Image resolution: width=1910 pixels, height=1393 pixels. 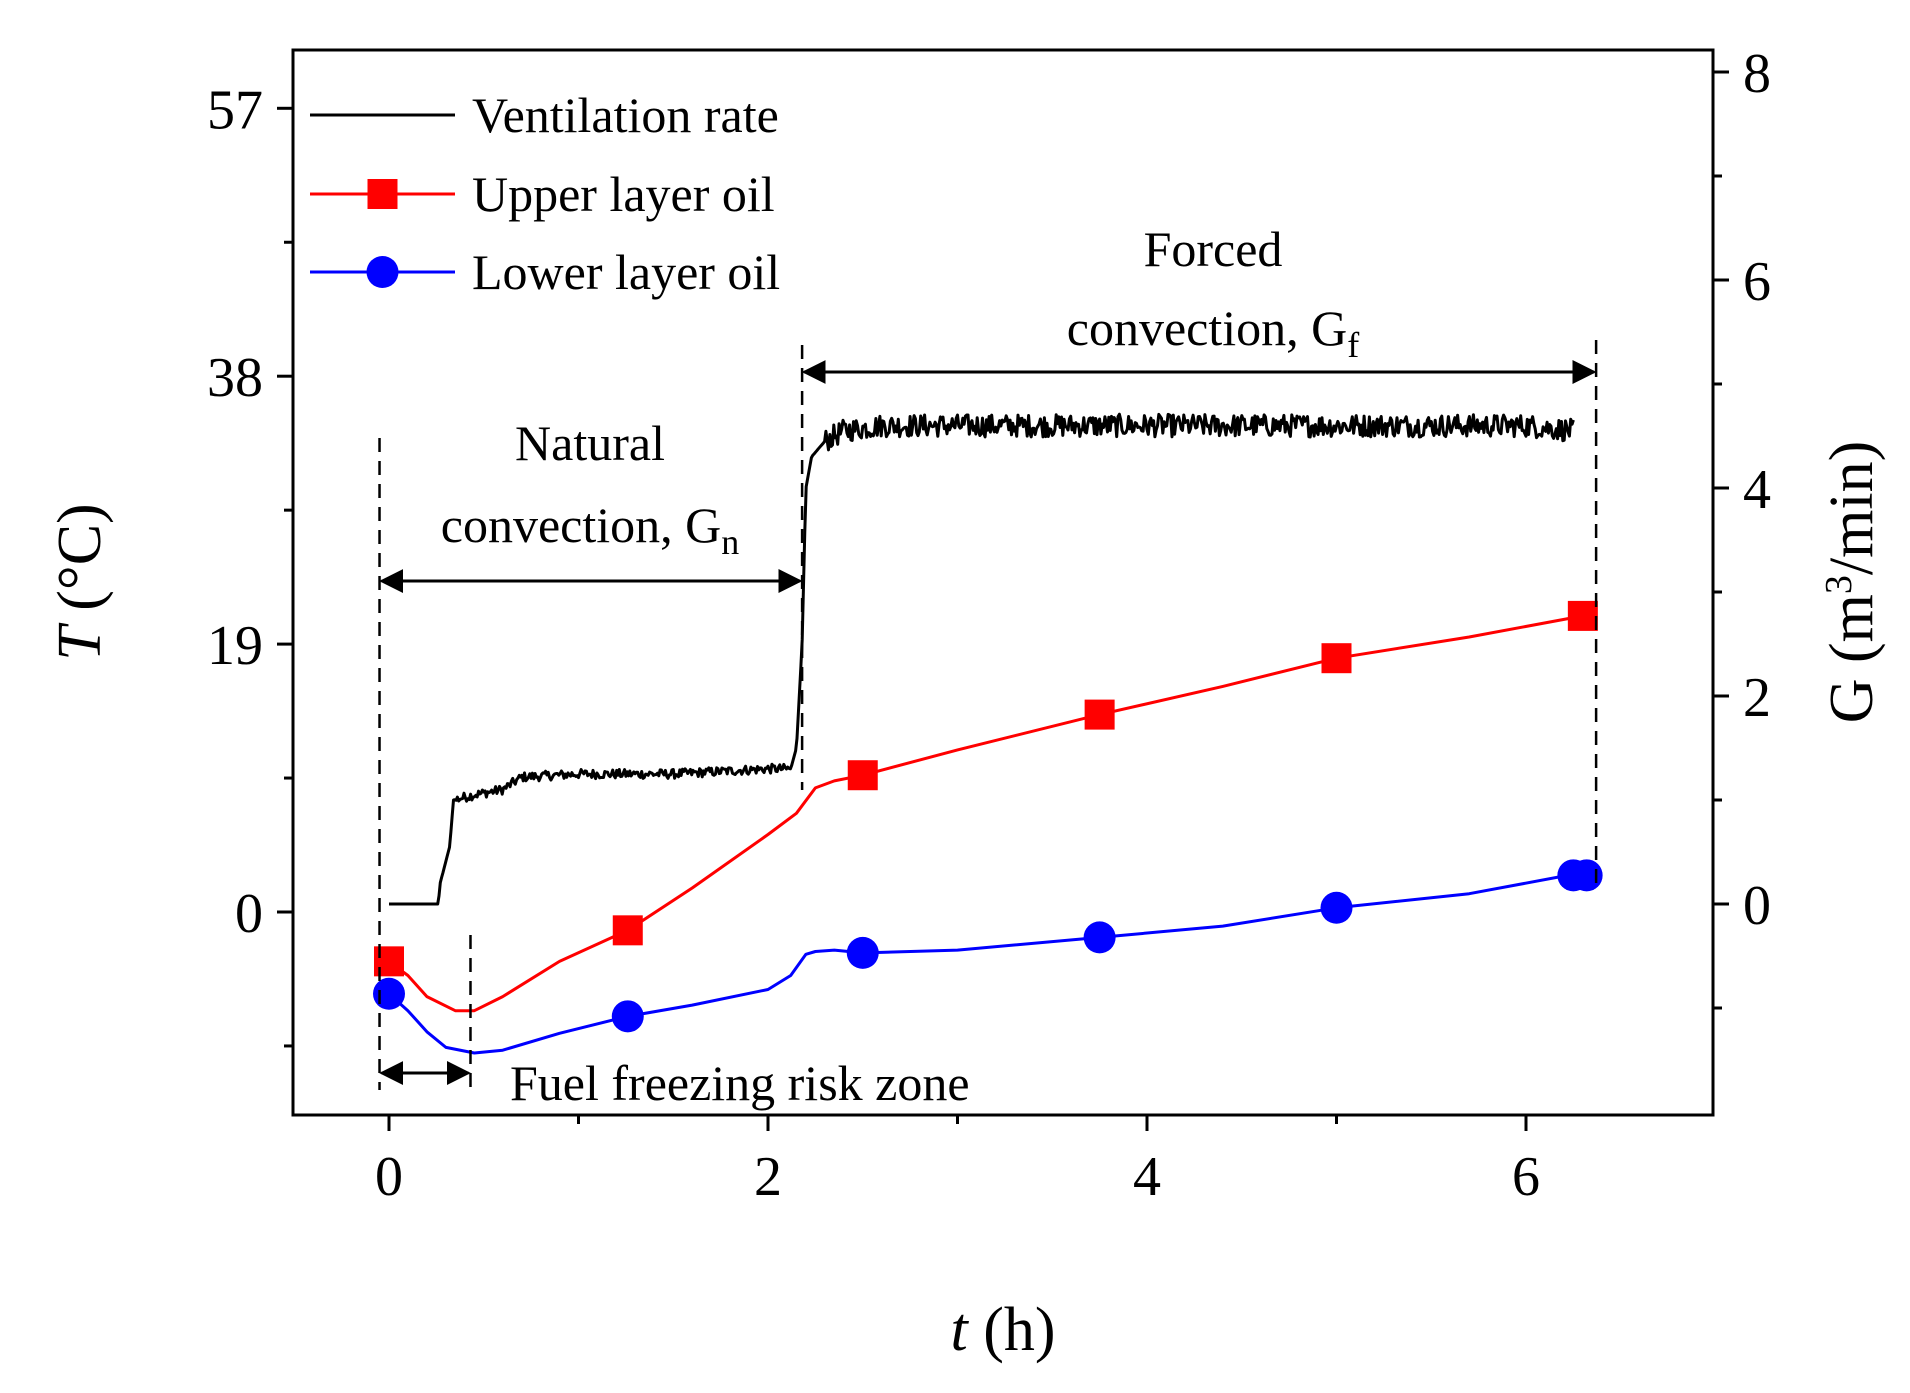 I want to click on legend-label: Upper layer oil, so click(x=623, y=194).